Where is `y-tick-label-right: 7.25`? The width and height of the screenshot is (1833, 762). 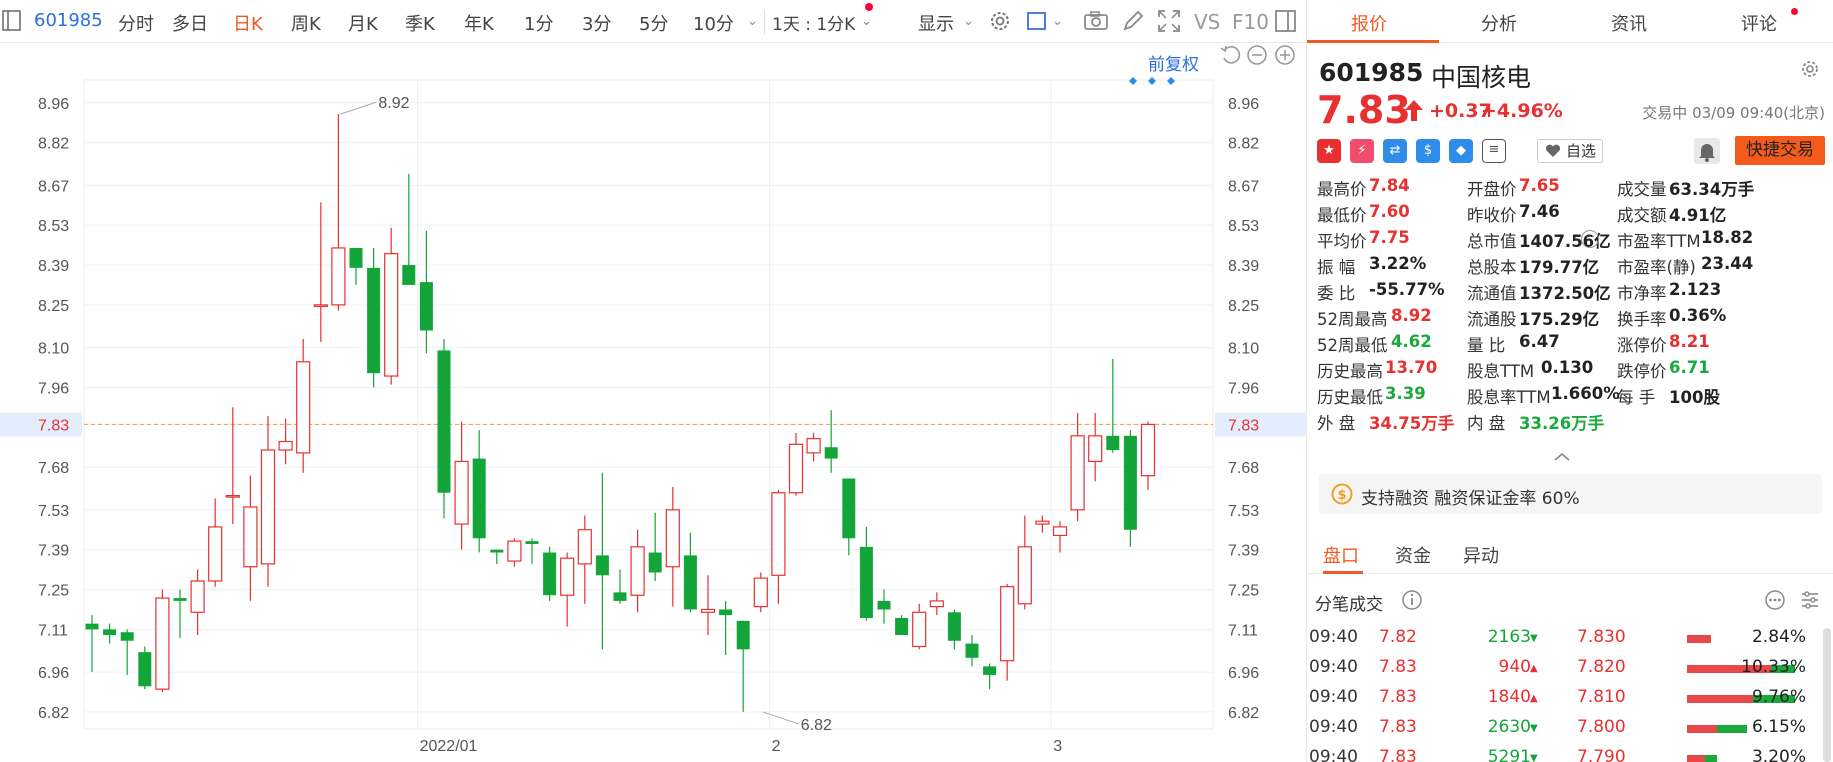
y-tick-label-right: 7.25 is located at coordinates (1243, 591).